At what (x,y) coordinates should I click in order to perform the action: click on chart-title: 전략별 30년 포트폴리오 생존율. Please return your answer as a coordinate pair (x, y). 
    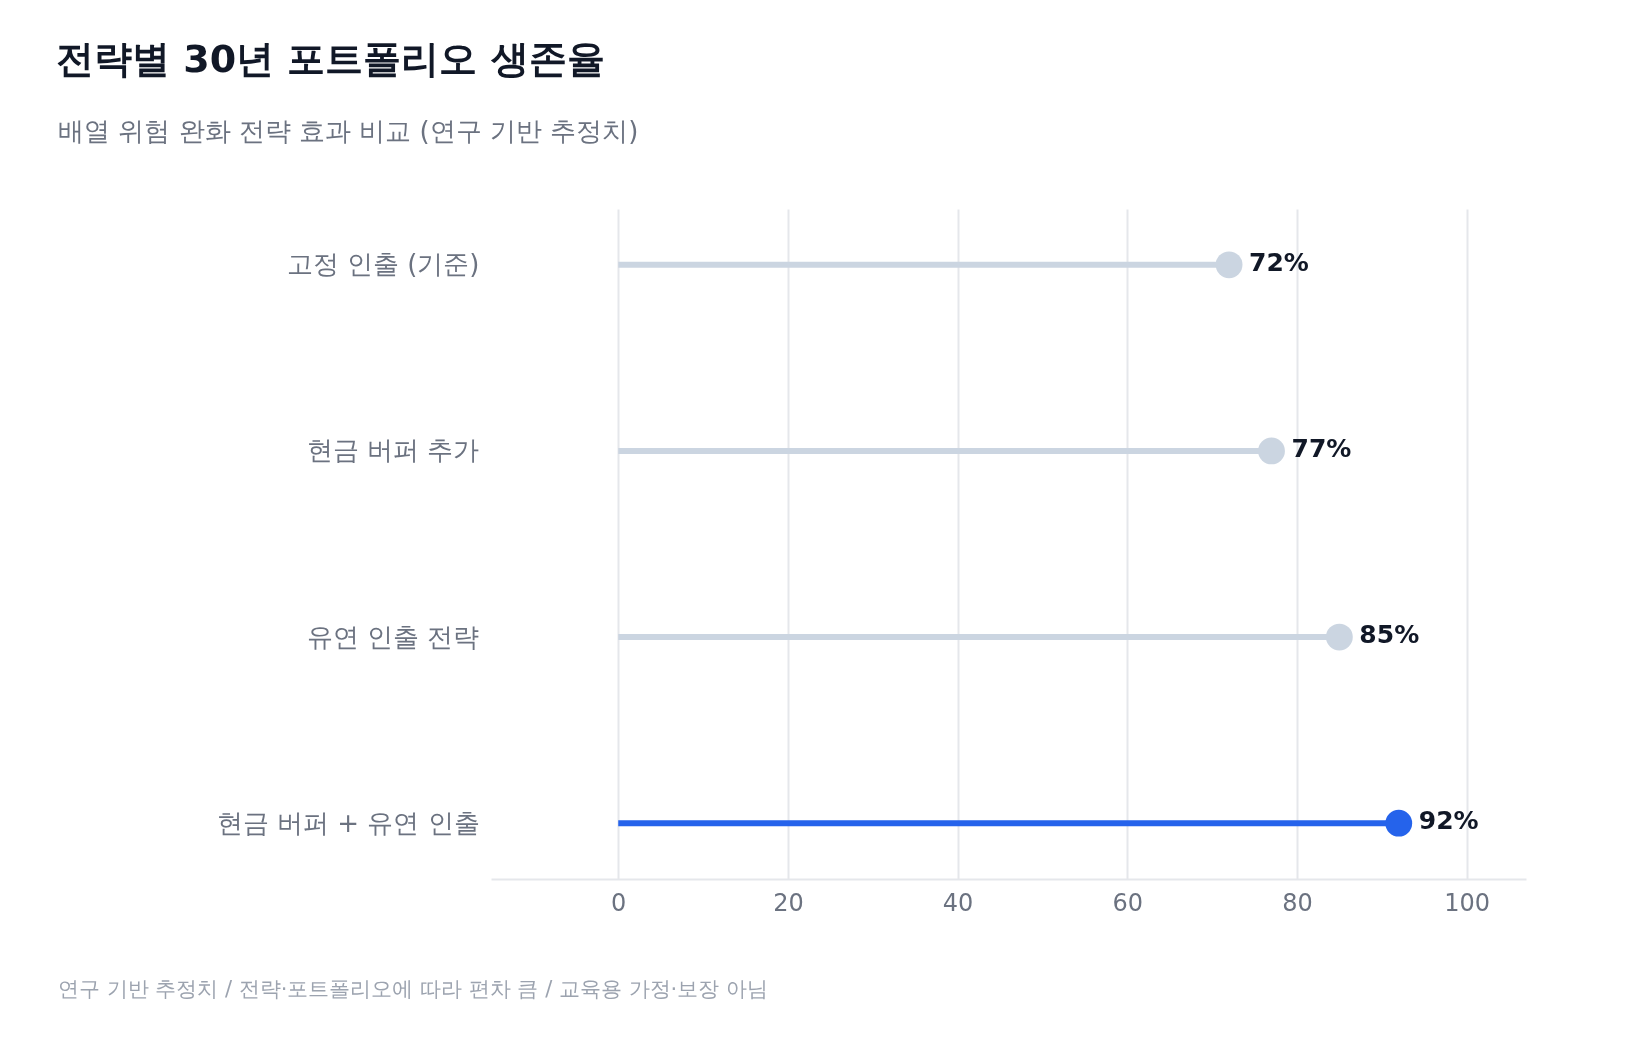
    Looking at the image, I should click on (330, 59).